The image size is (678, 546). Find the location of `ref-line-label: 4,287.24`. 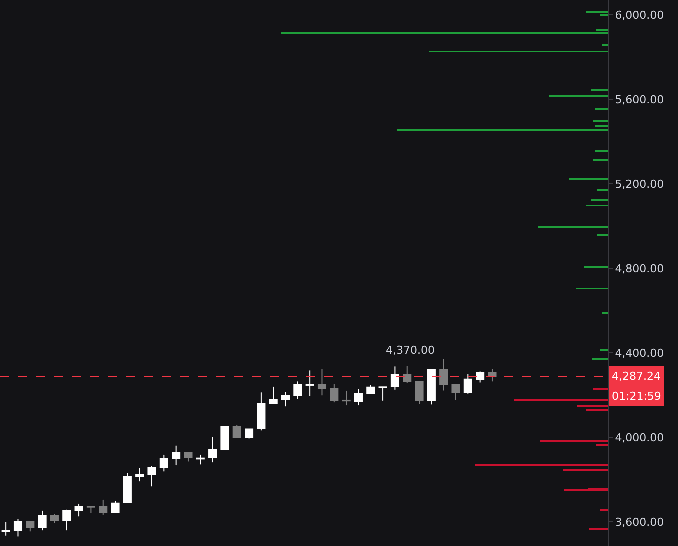

ref-line-label: 4,287.24 is located at coordinates (636, 376).